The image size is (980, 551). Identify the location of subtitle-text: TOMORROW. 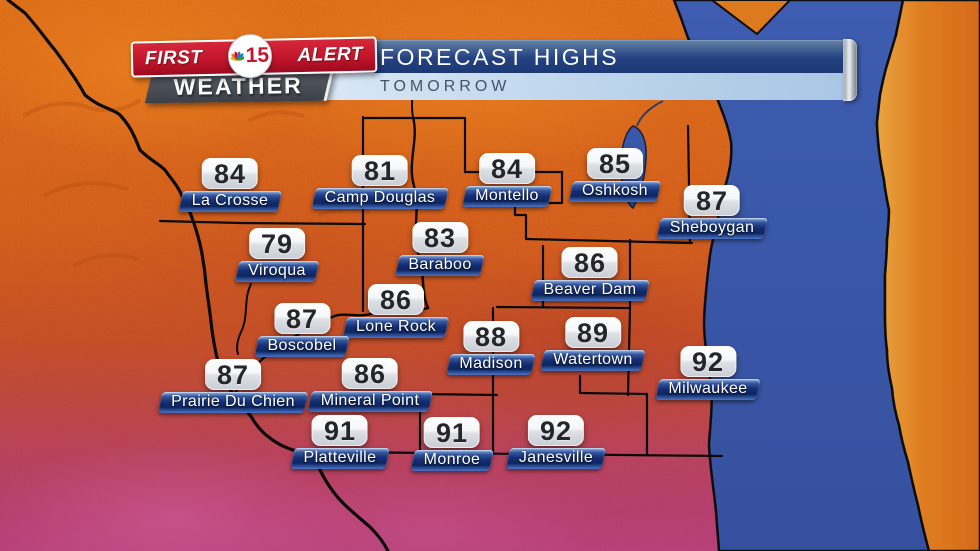
(445, 86).